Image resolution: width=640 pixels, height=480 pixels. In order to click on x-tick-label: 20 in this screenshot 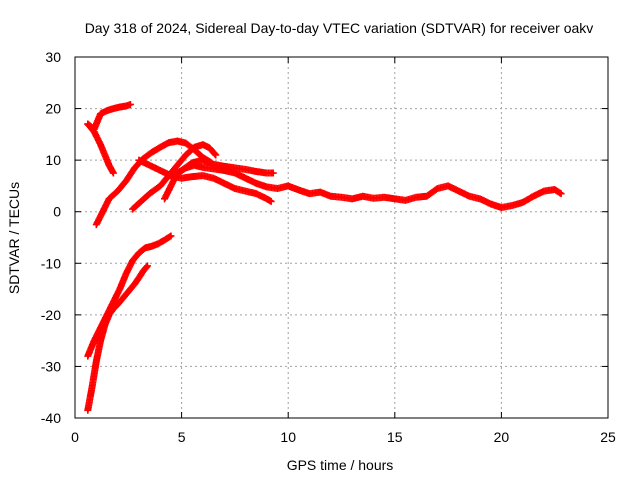, I will do `click(502, 437)`.